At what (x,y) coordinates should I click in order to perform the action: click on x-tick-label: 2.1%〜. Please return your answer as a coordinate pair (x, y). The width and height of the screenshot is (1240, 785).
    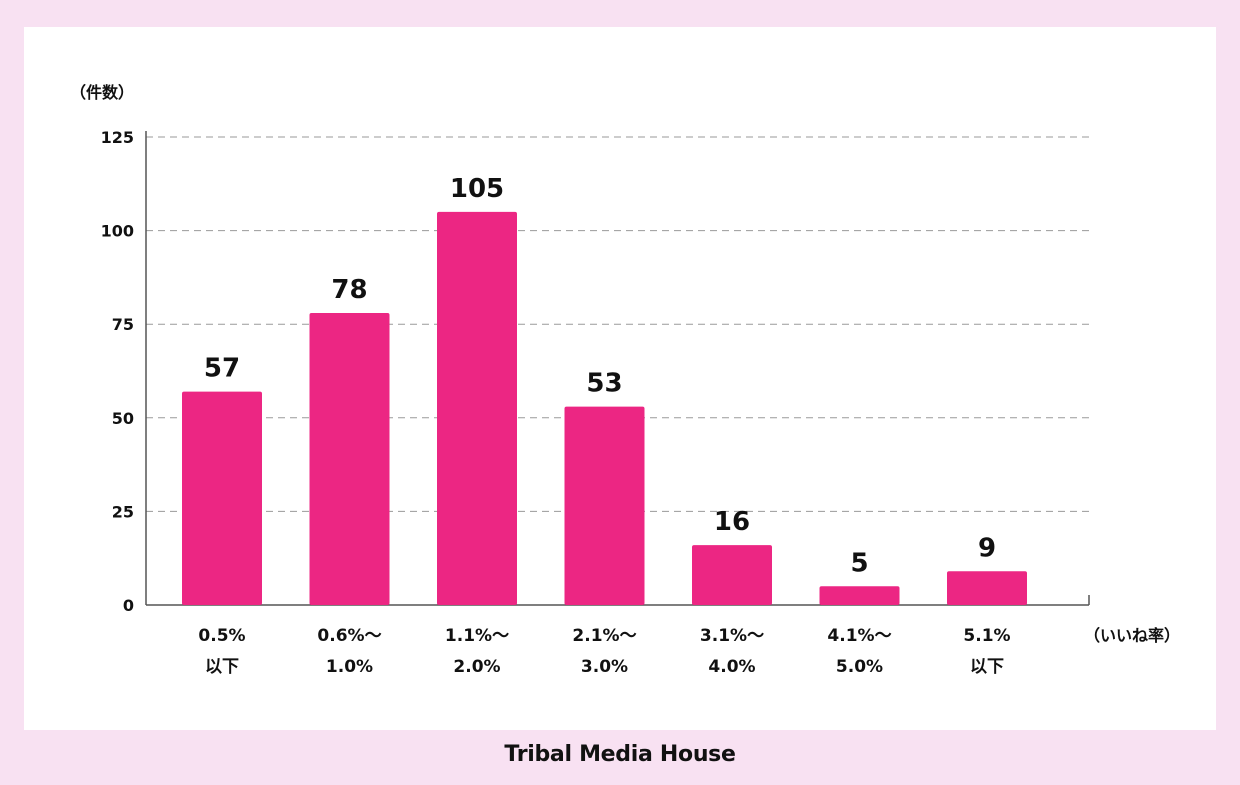
    Looking at the image, I should click on (604, 636).